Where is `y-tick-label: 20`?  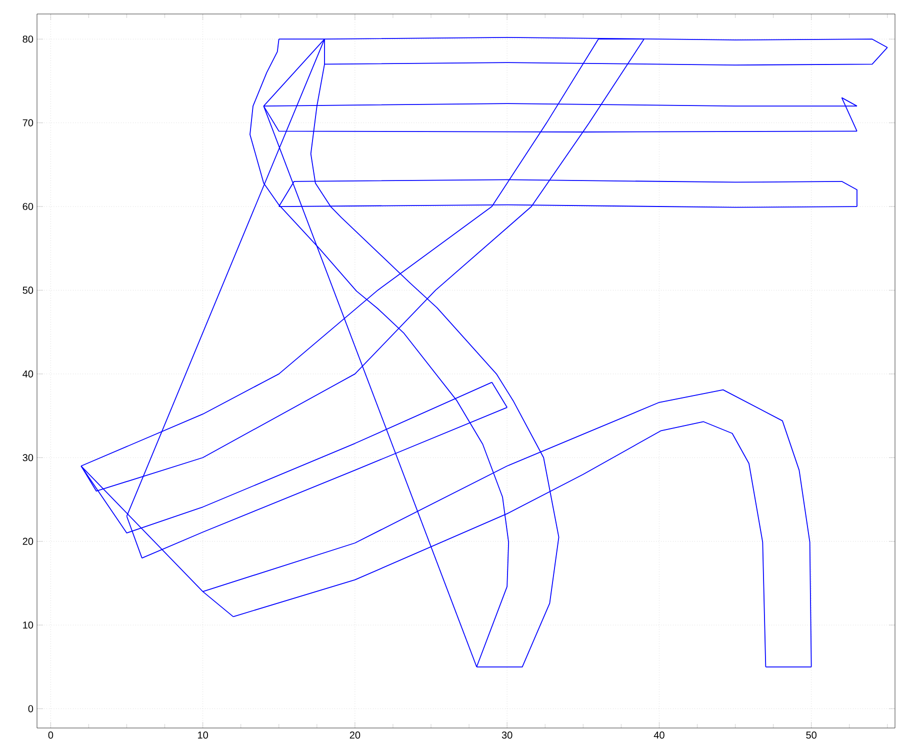 y-tick-label: 20 is located at coordinates (28, 541).